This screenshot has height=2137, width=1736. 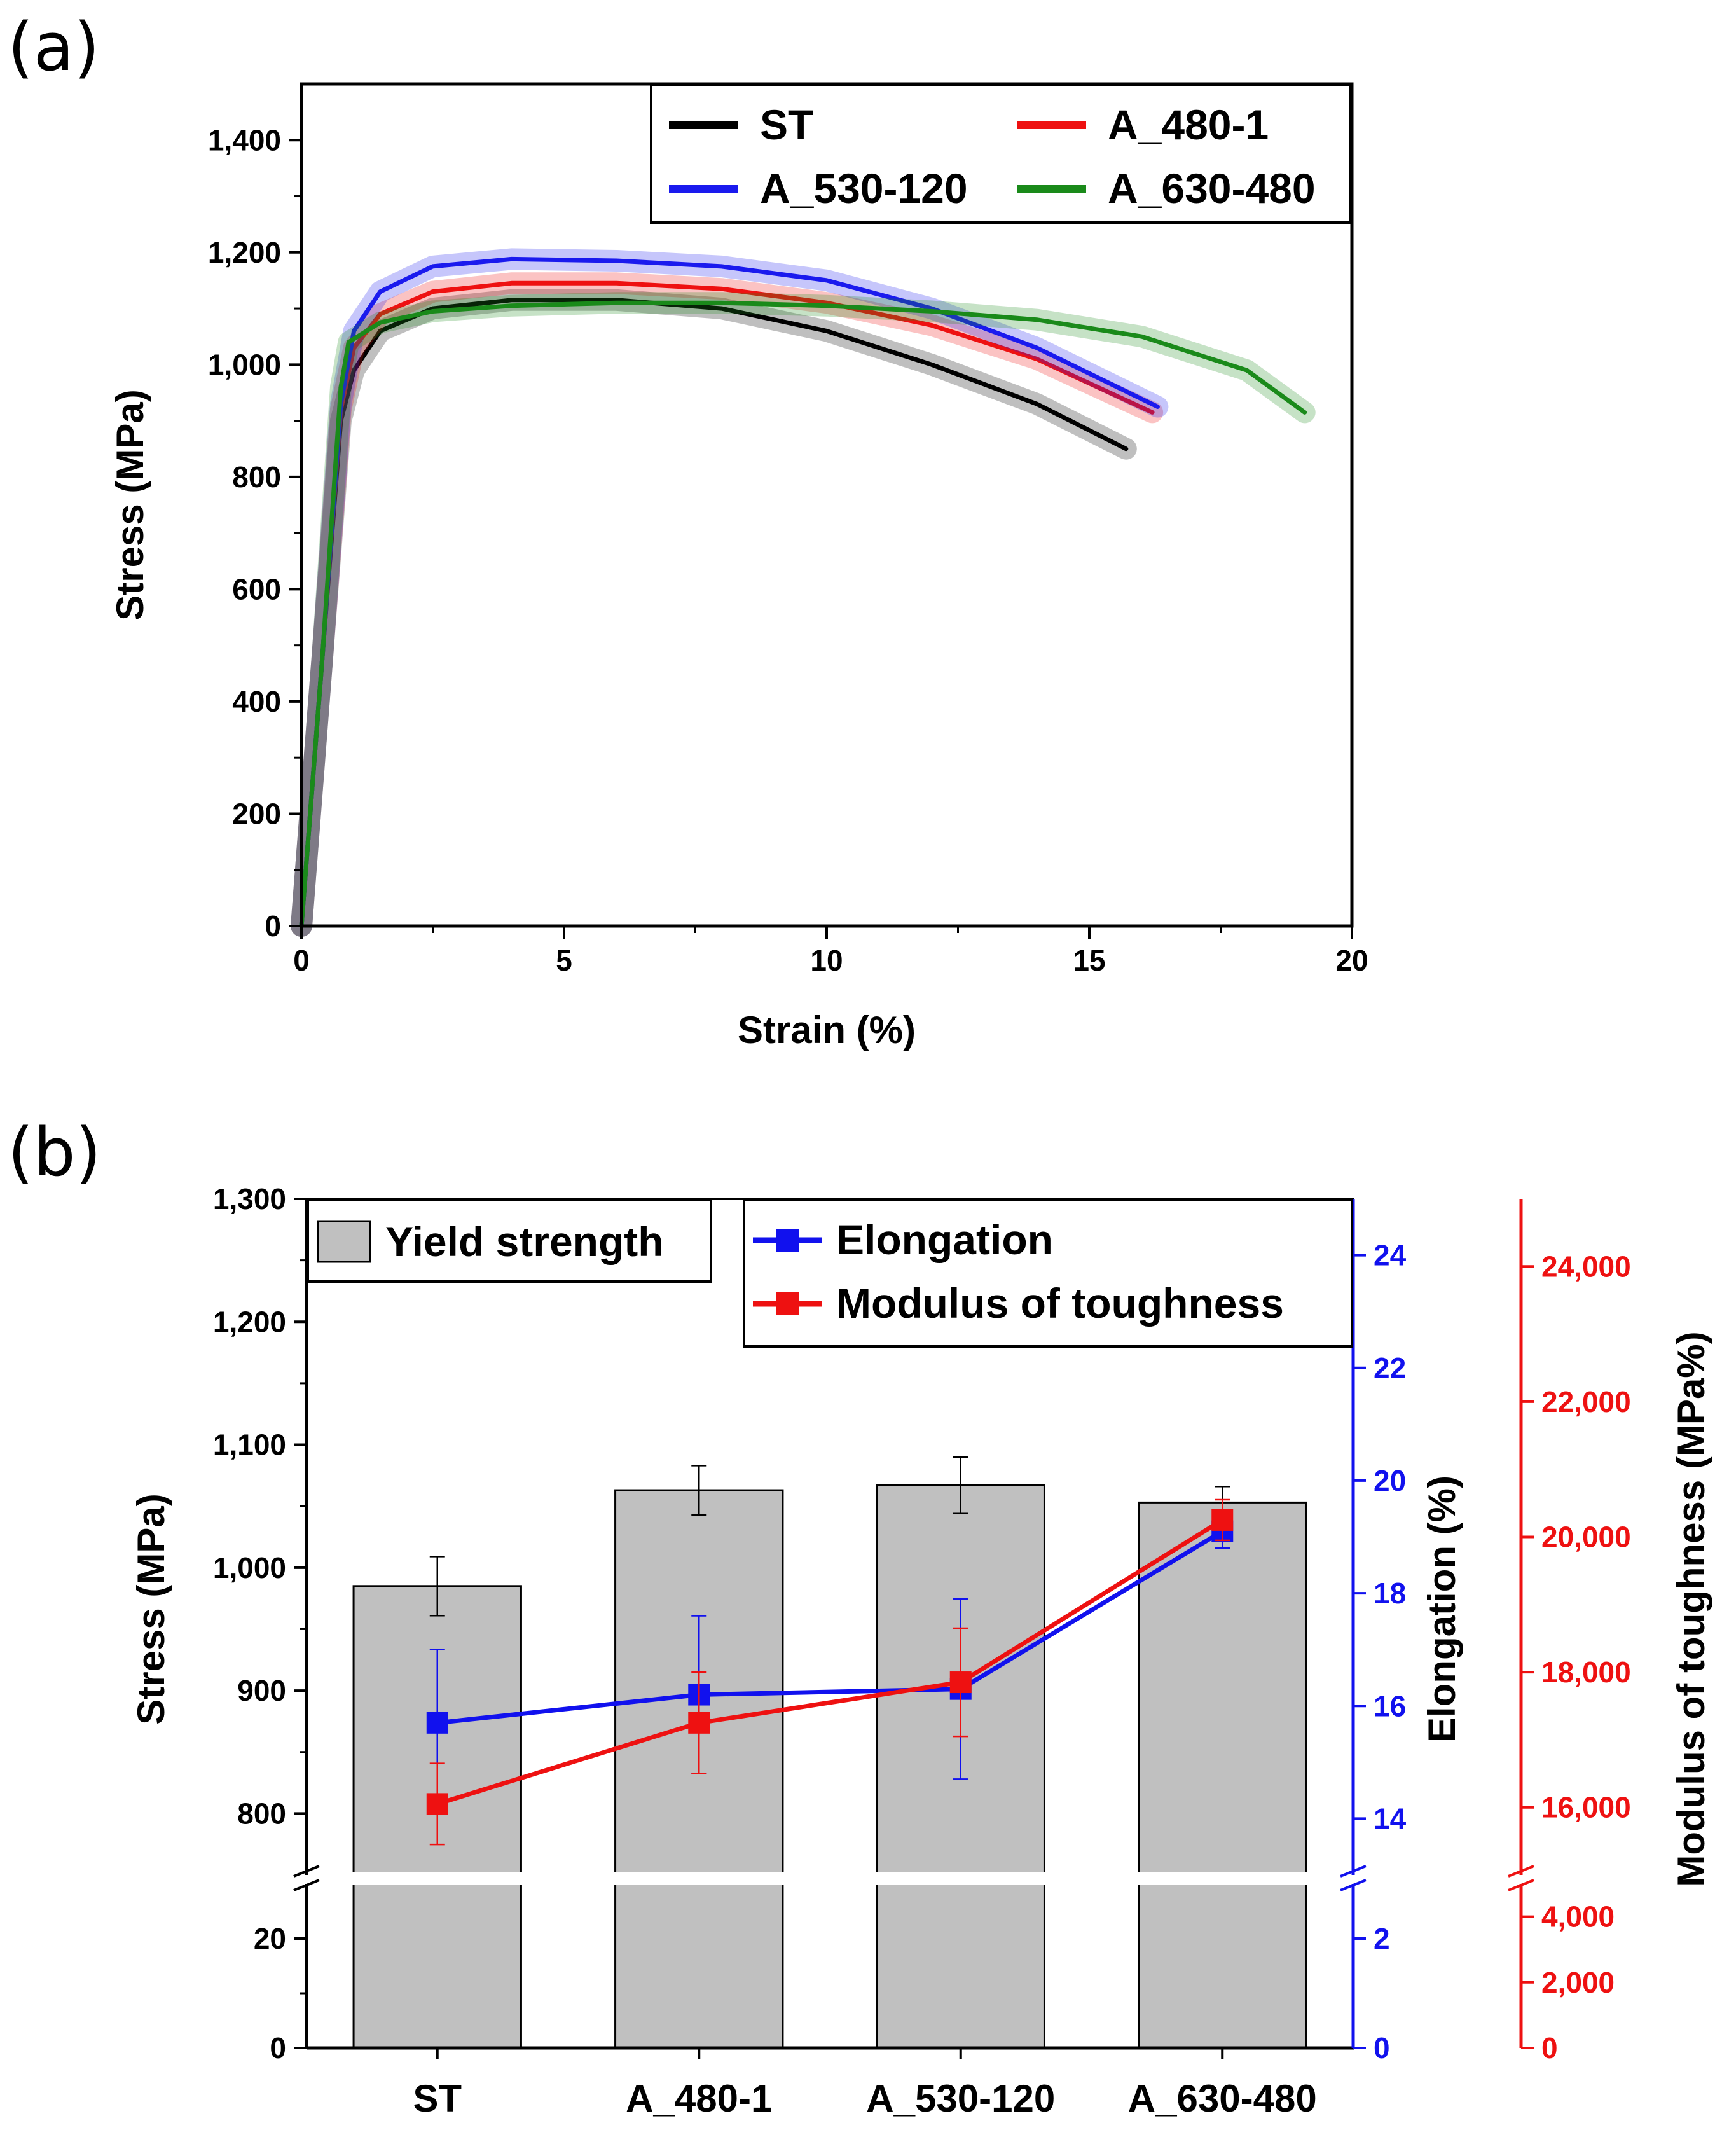 What do you see at coordinates (1578, 1982) in the screenshot?
I see `y3-tick-label: 2,000` at bounding box center [1578, 1982].